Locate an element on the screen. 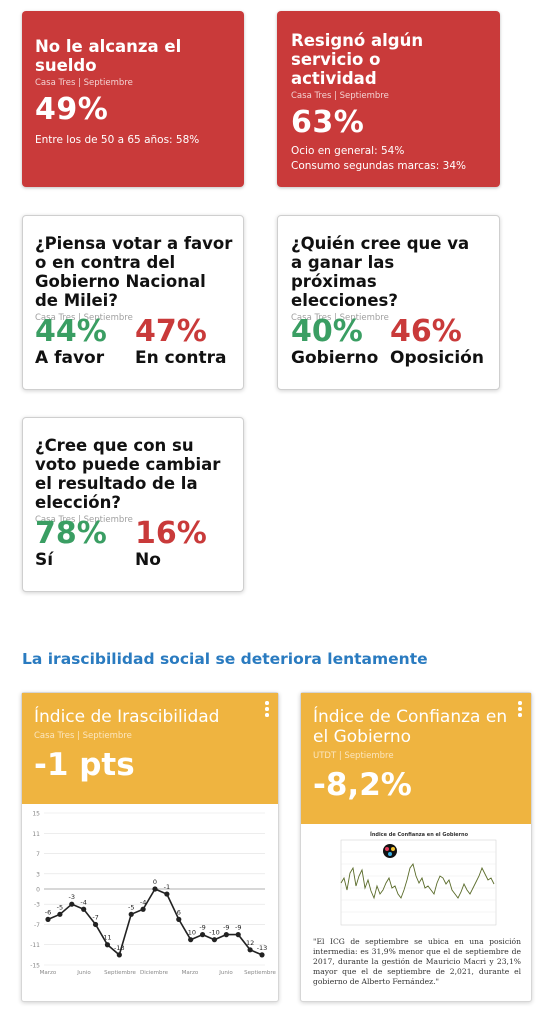  card-value: -1 pts is located at coordinates (84, 765).